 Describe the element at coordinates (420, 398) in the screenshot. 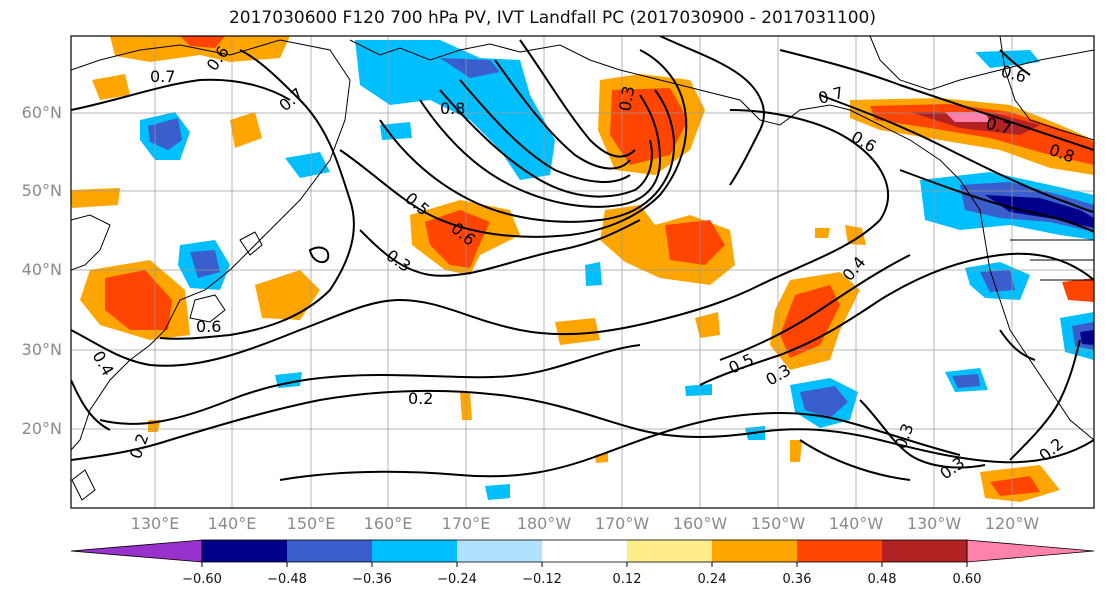

I see `contour-label: 0.2` at that location.